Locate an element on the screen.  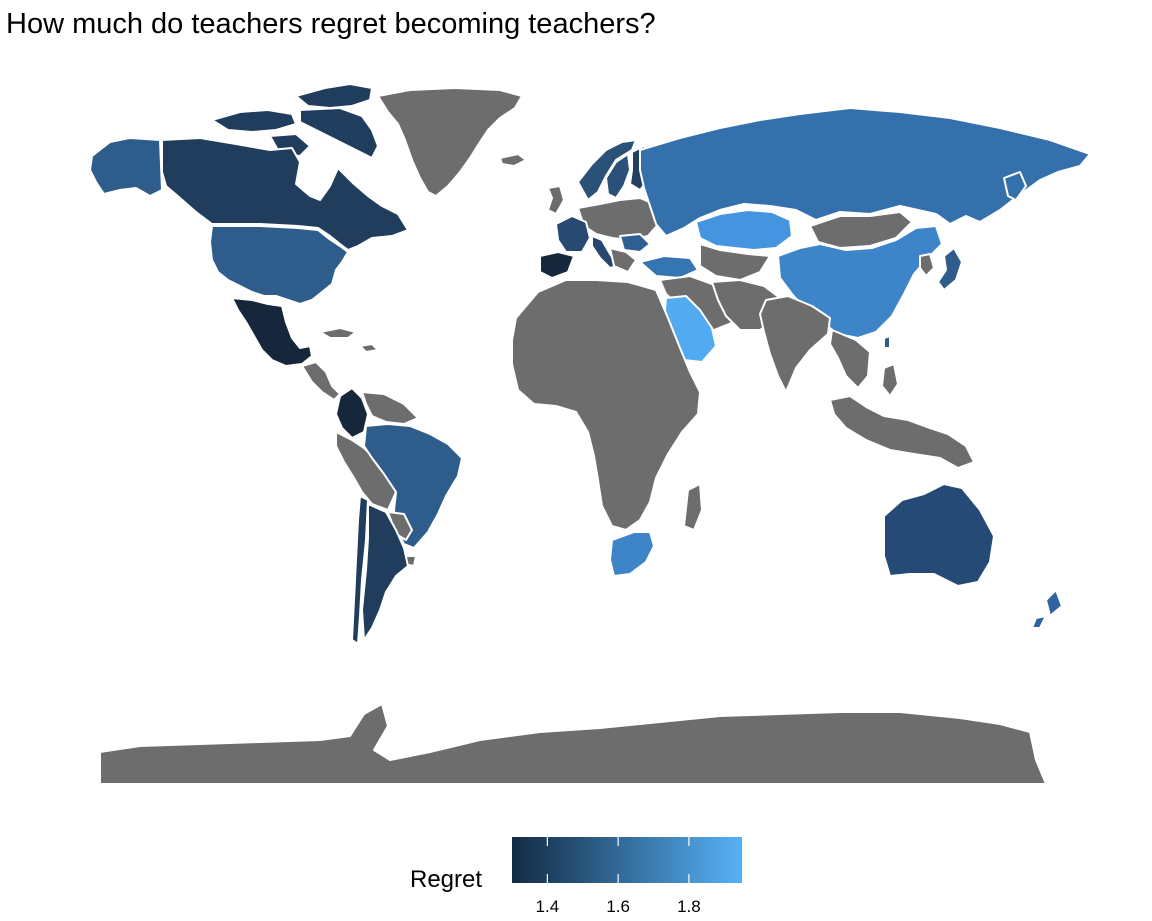
kamchatka is located at coordinates (1015, 186).